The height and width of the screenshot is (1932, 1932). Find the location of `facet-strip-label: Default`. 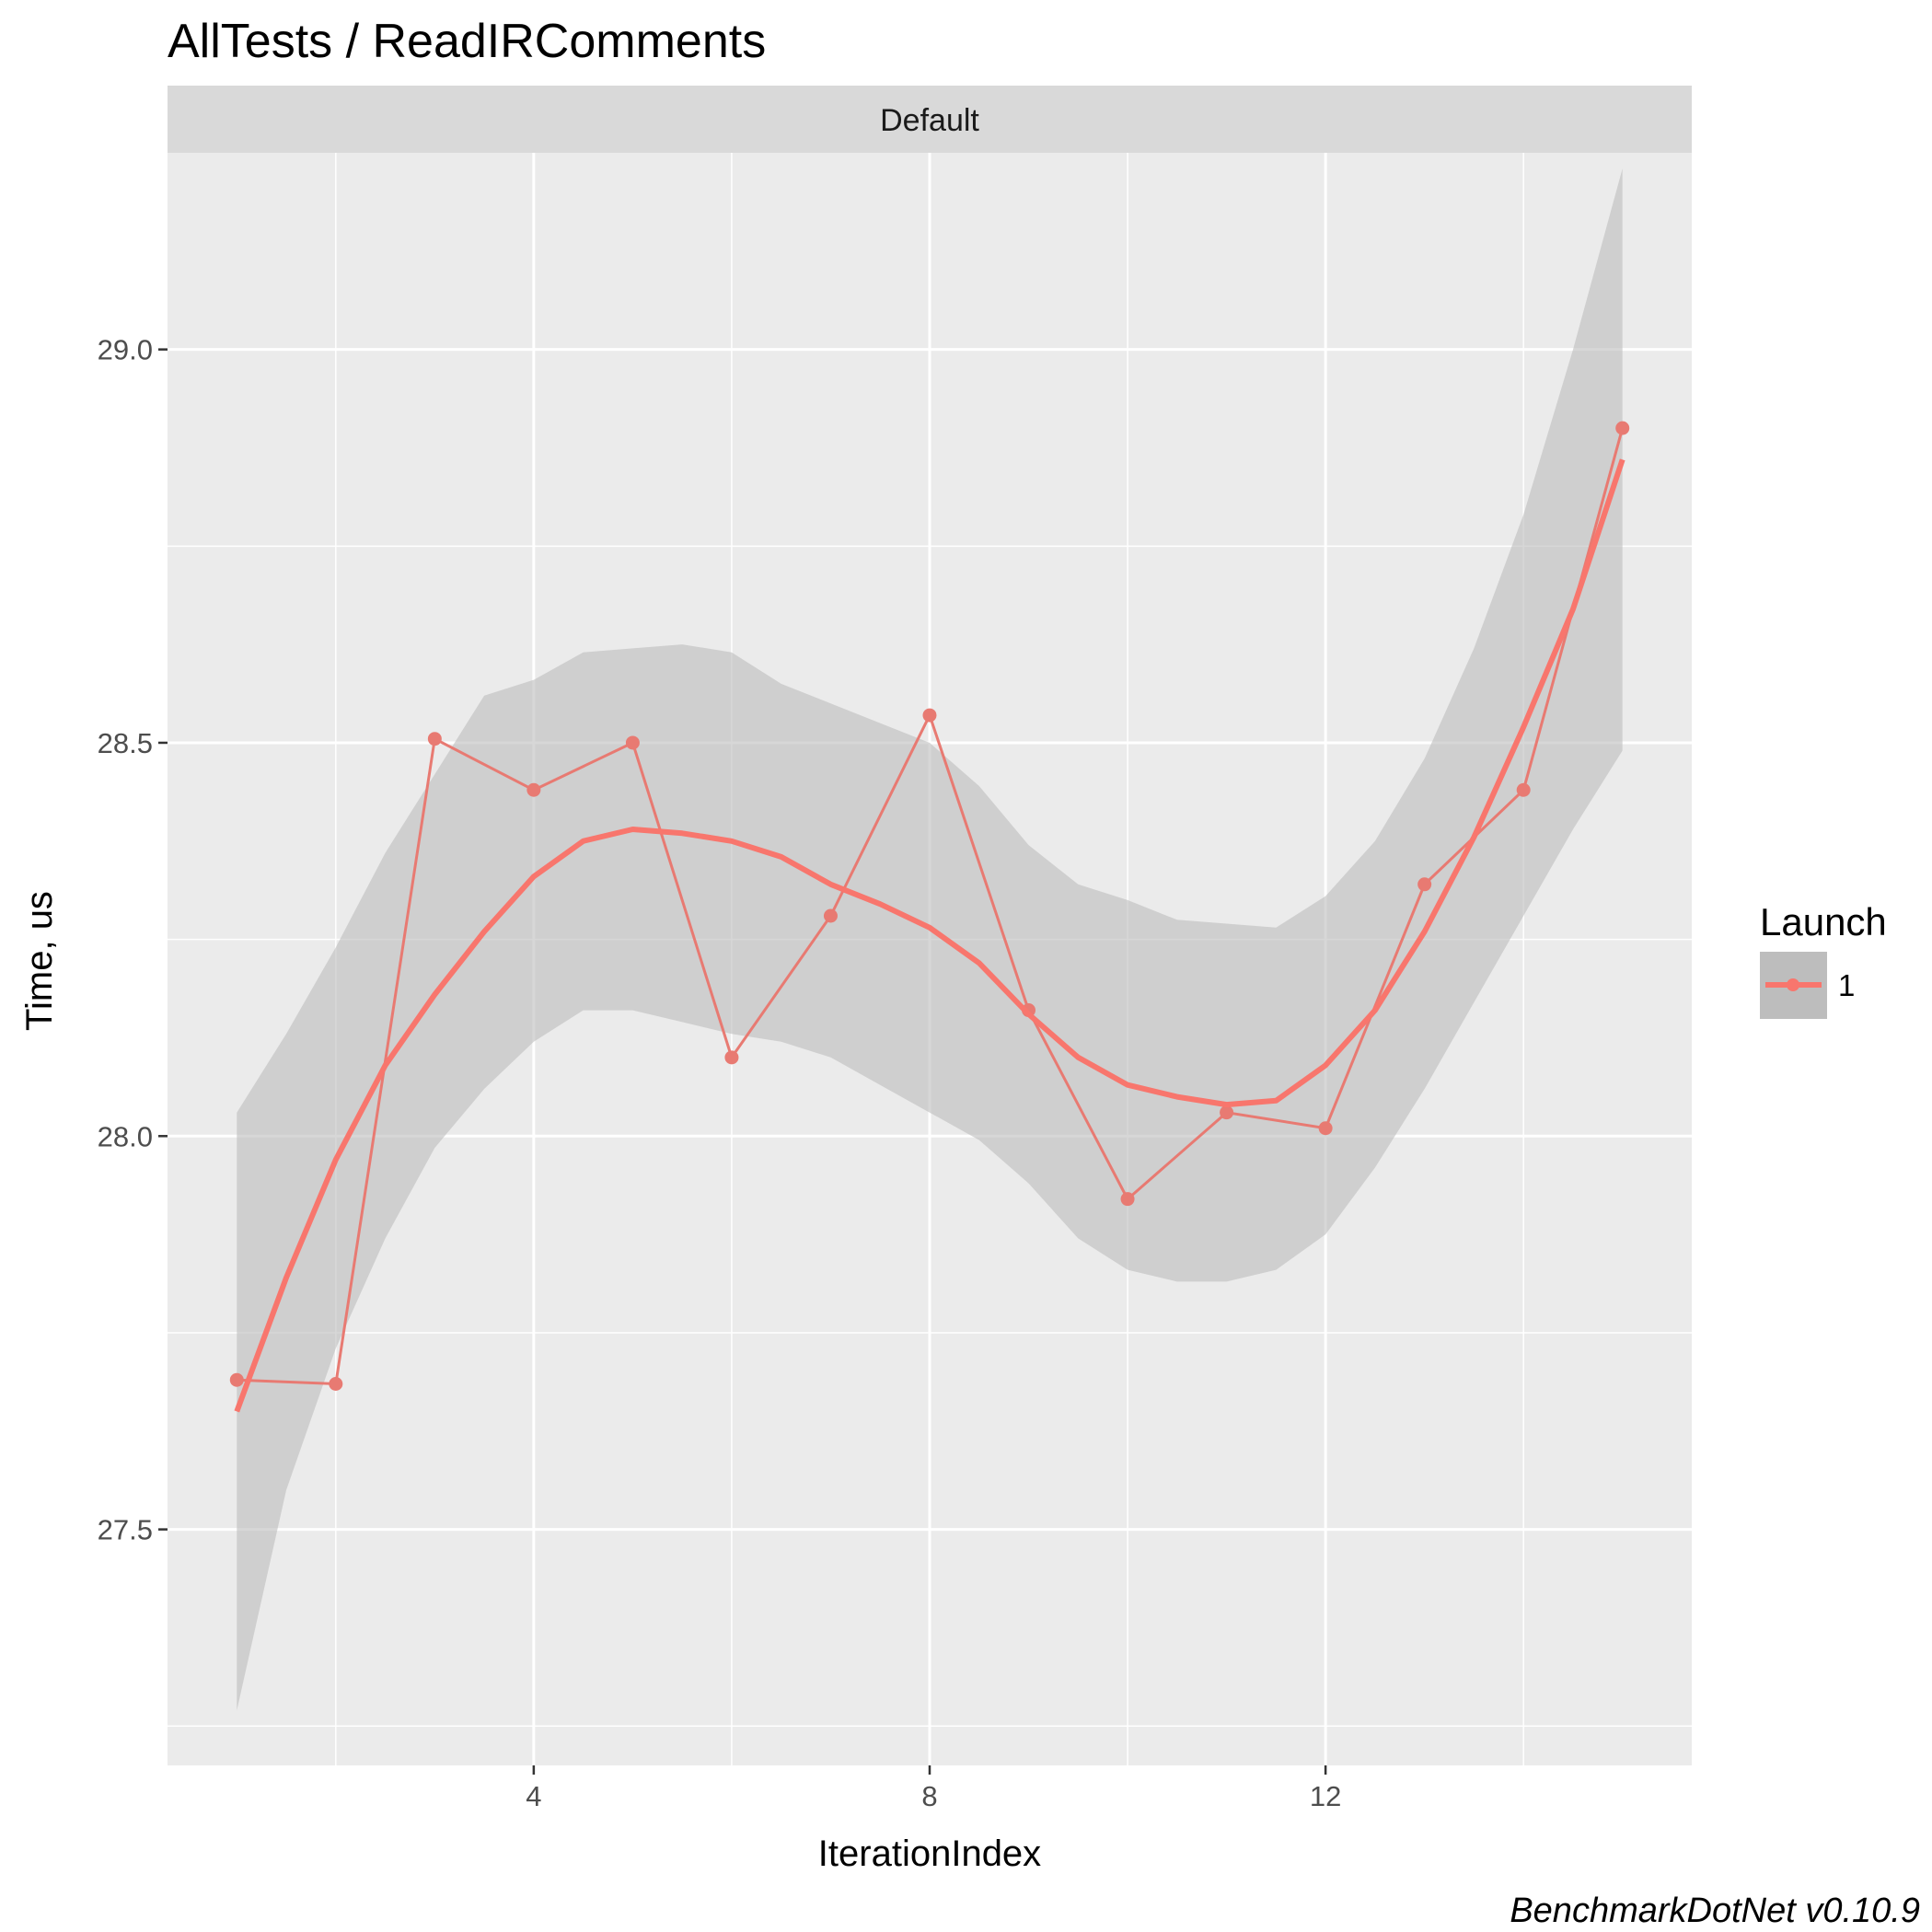

facet-strip-label: Default is located at coordinates (930, 121).